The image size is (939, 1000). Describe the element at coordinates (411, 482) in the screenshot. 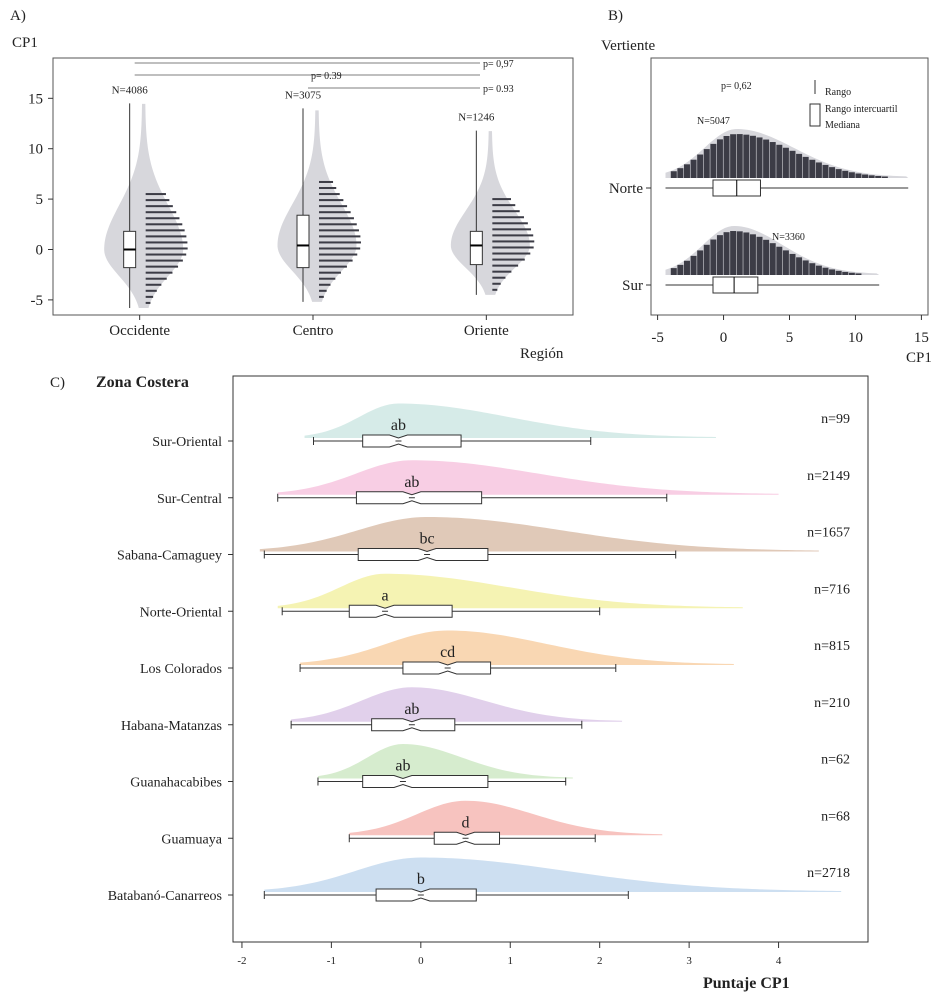

I see `group-letter-sur-central: ab` at that location.